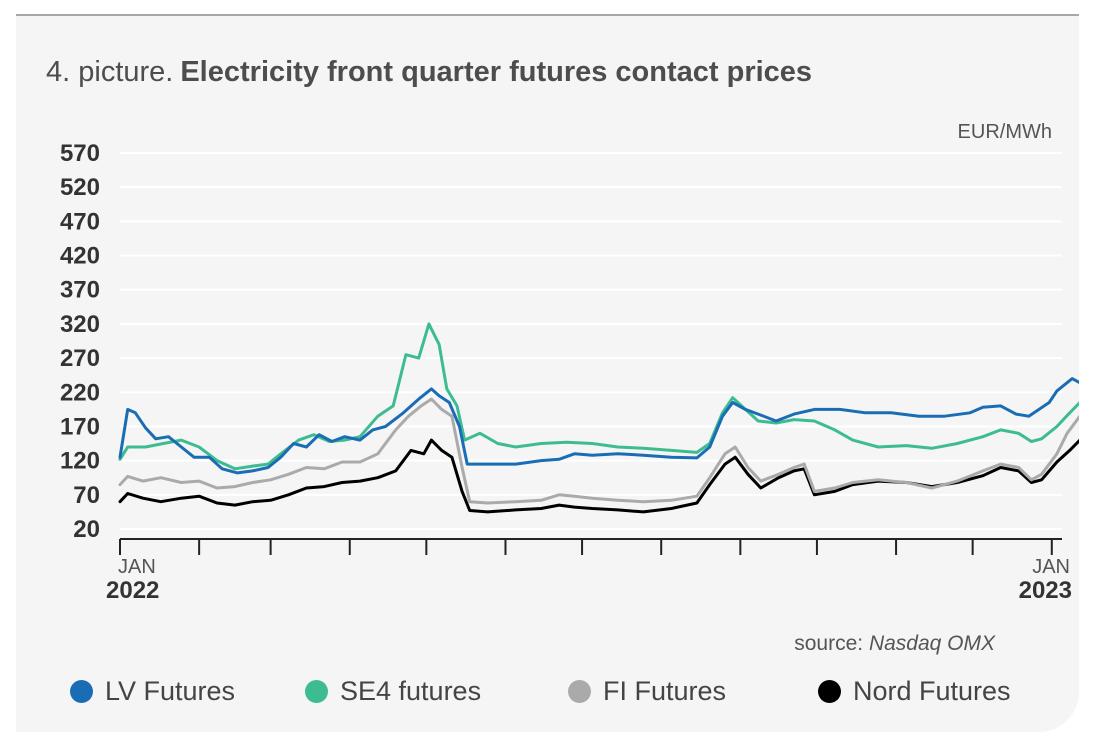 The image size is (1109, 743). What do you see at coordinates (665, 691) in the screenshot?
I see `legend-label: FI Futures` at bounding box center [665, 691].